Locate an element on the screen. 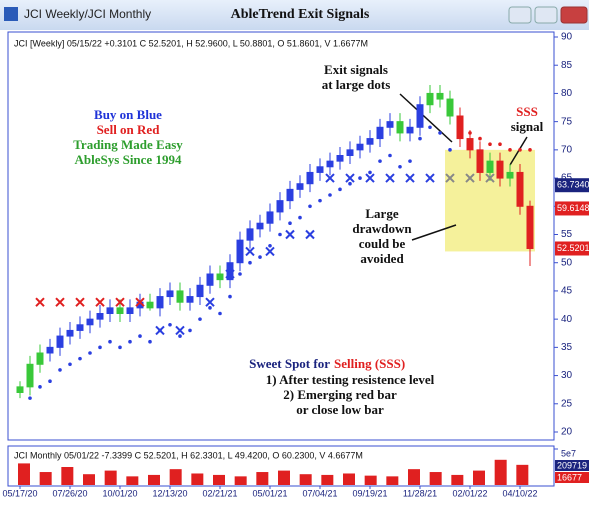  x-tick-label: 05/17/20 is located at coordinates (19, 493).